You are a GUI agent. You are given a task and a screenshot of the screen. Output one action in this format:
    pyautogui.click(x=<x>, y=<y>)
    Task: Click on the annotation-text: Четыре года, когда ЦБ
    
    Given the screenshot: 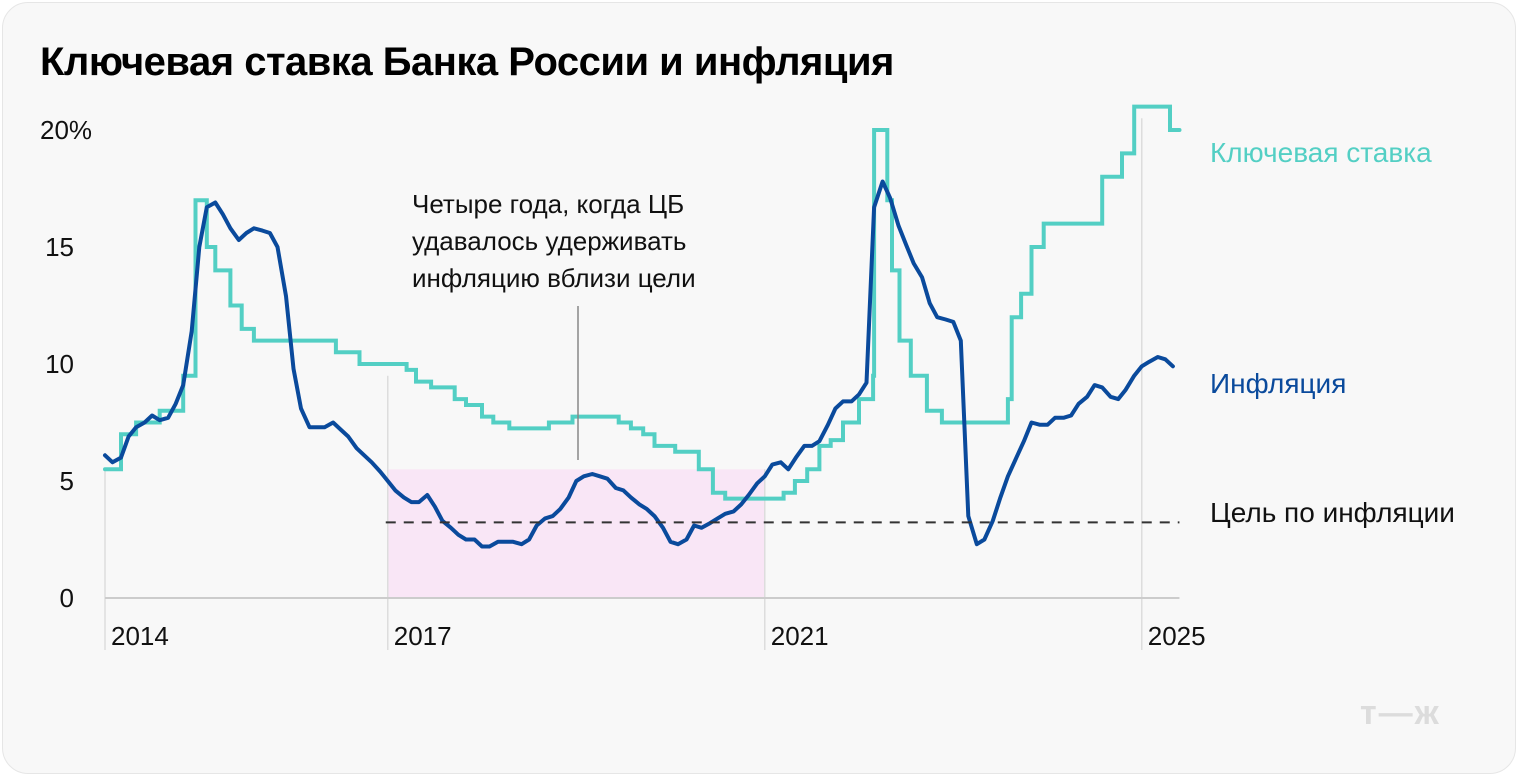 What is the action you would take?
    pyautogui.click(x=548, y=204)
    